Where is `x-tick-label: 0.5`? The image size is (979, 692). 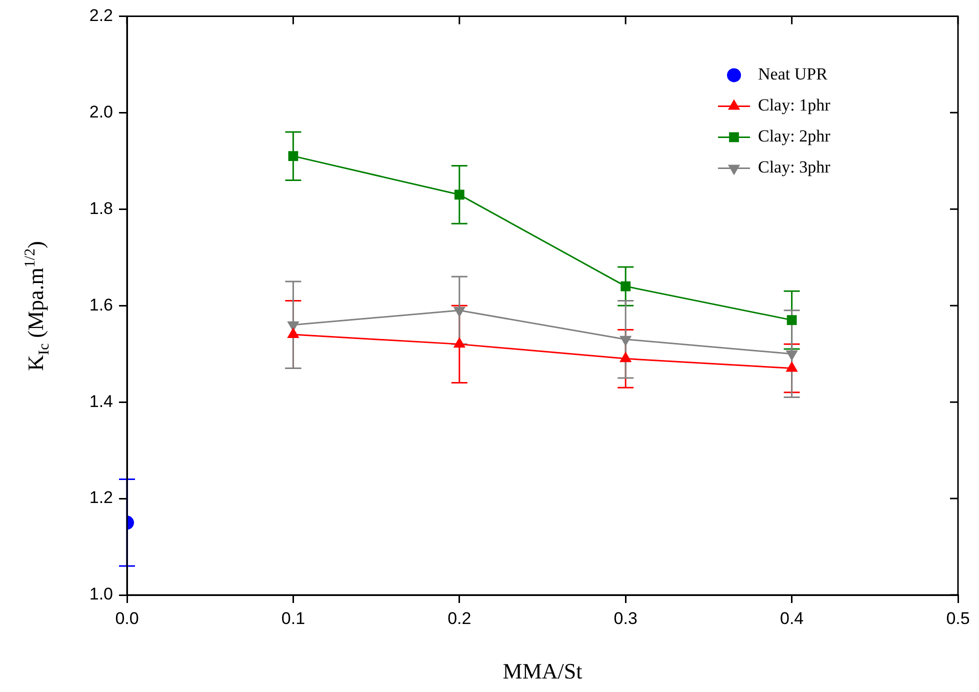 x-tick-label: 0.5 is located at coordinates (958, 618).